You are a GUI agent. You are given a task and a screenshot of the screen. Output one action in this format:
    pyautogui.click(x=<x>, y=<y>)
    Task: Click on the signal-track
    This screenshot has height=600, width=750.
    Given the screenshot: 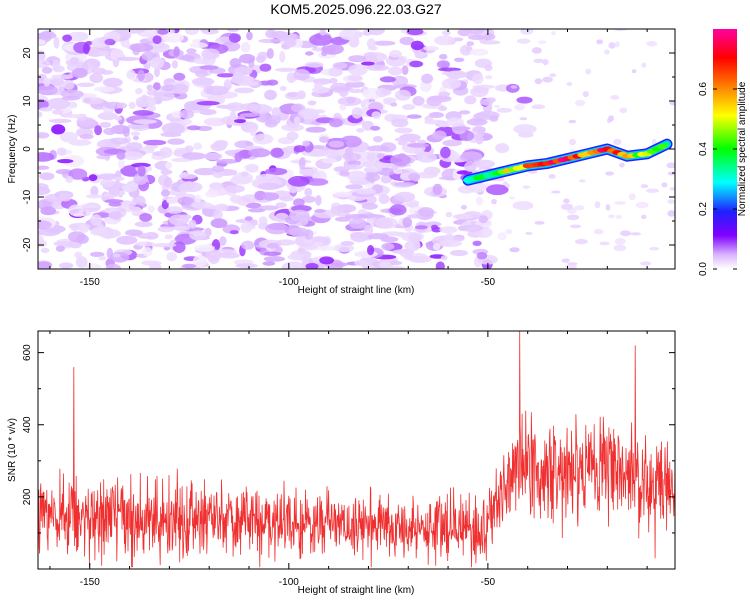 What is the action you would take?
    pyautogui.click(x=567, y=162)
    